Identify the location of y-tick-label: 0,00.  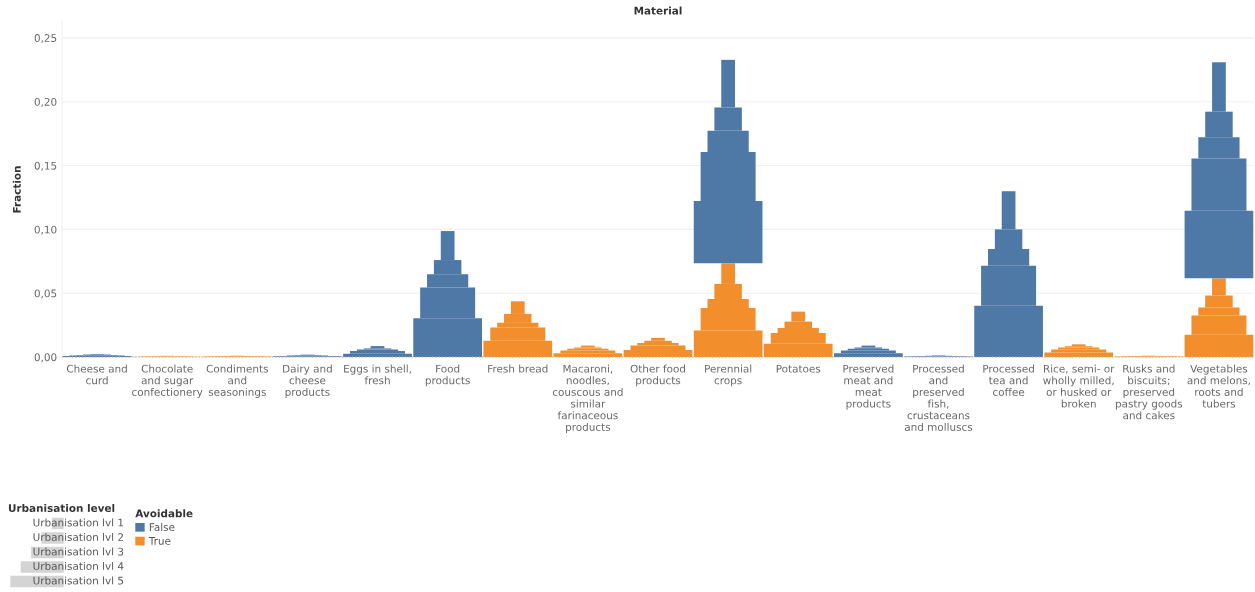
(45, 358).